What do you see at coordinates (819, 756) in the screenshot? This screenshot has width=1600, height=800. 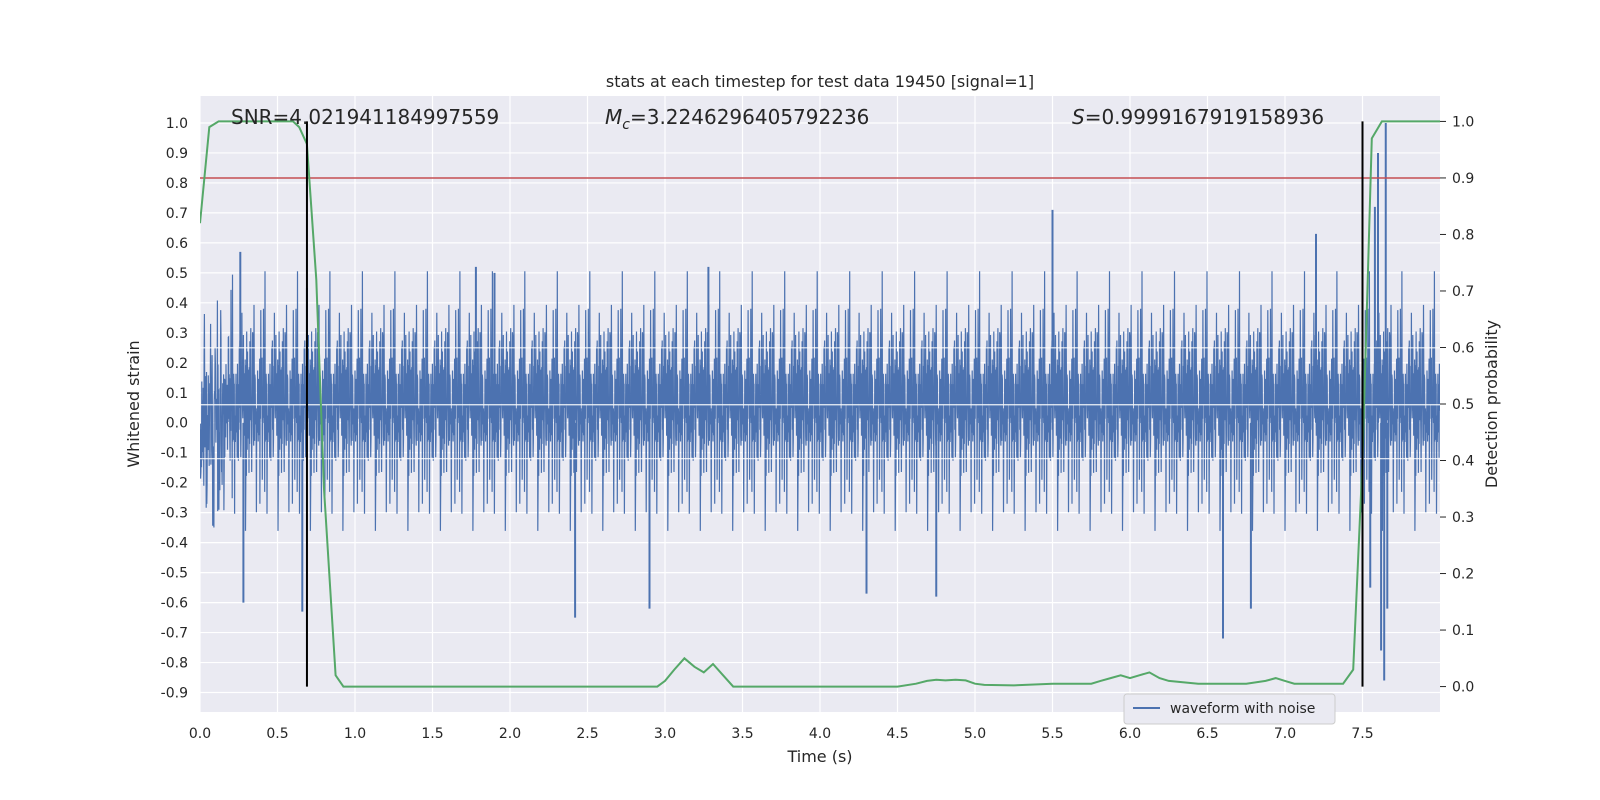 I see `x-axis-label: Time (s)` at bounding box center [819, 756].